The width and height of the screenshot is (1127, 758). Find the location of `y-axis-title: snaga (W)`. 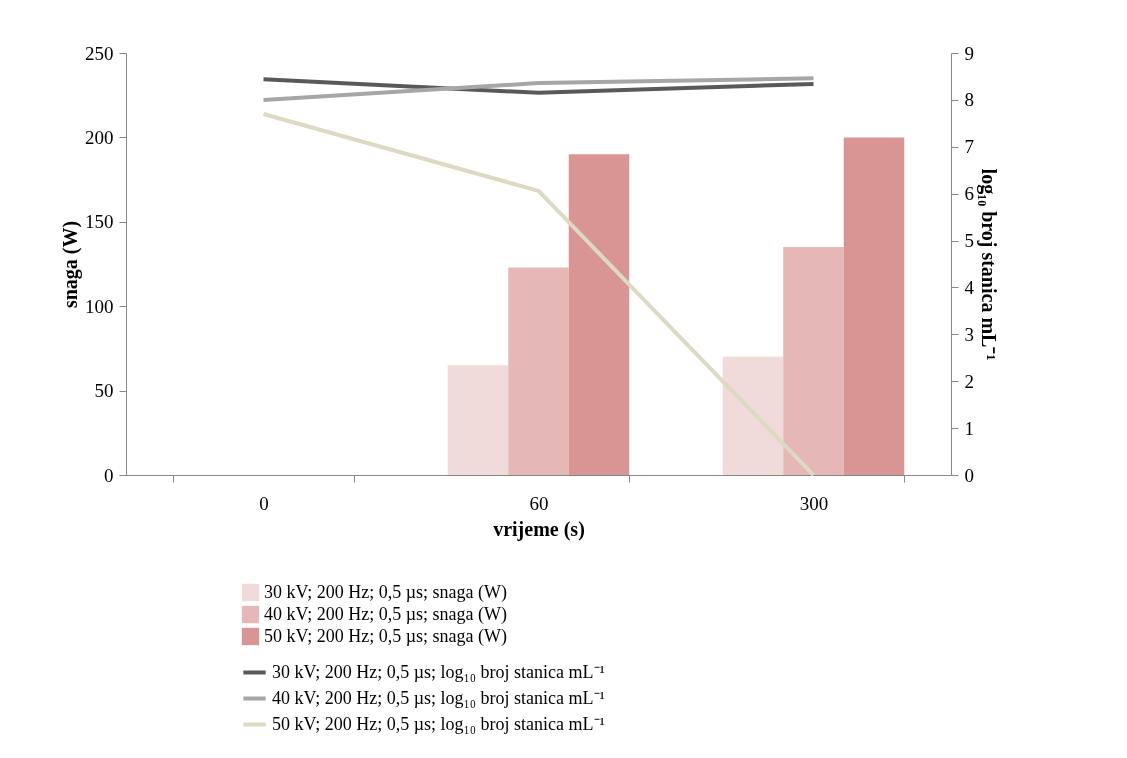

y-axis-title: snaga (W) is located at coordinates (70, 264).